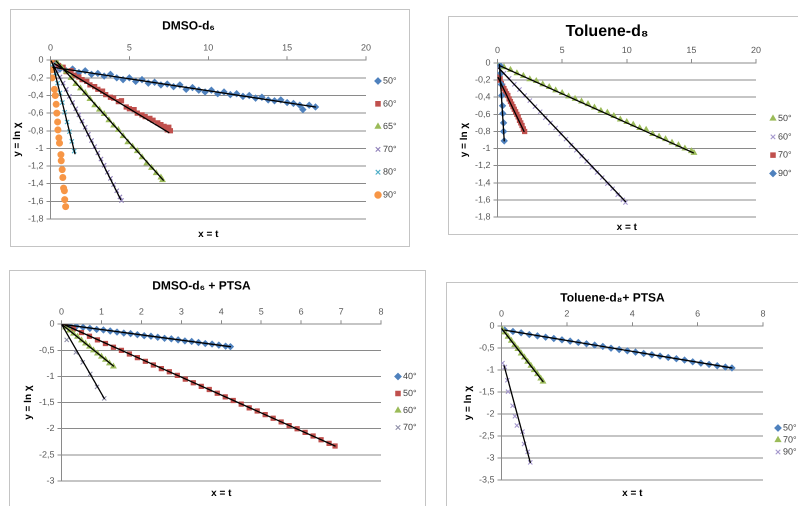 This screenshot has width=798, height=506. What do you see at coordinates (341, 311) in the screenshot?
I see `x-tick-label: 7` at bounding box center [341, 311].